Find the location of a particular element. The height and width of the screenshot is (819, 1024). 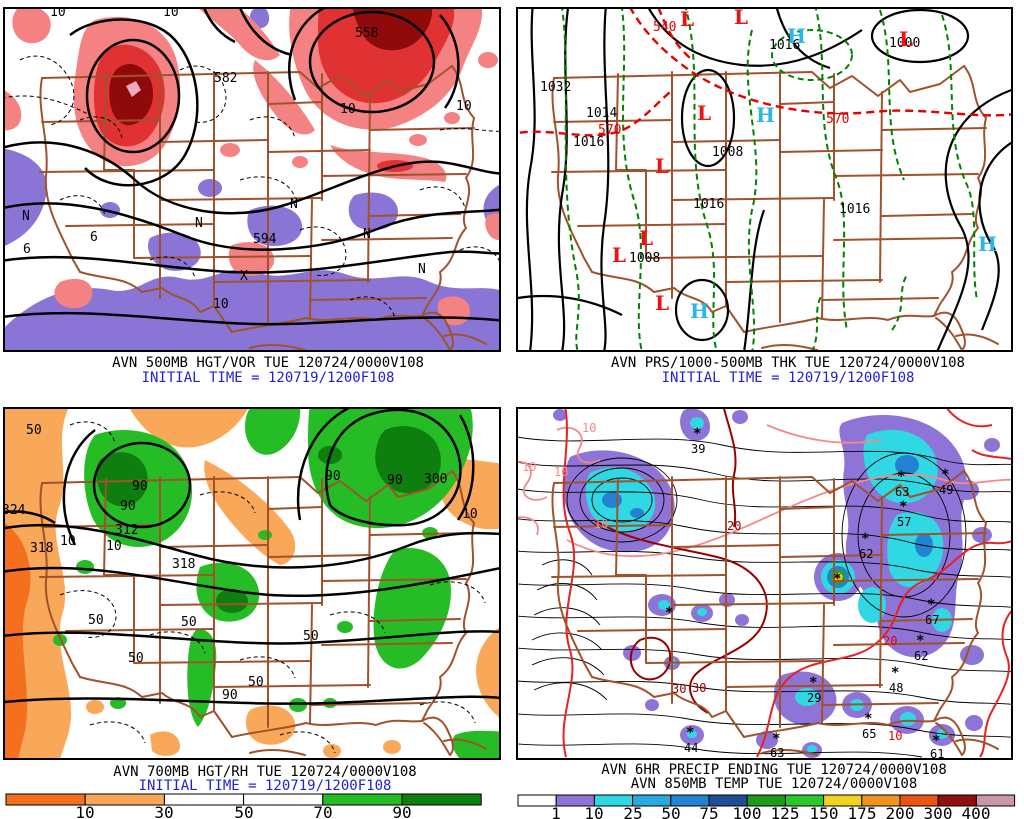

contour-label: 324 is located at coordinates (14, 510).